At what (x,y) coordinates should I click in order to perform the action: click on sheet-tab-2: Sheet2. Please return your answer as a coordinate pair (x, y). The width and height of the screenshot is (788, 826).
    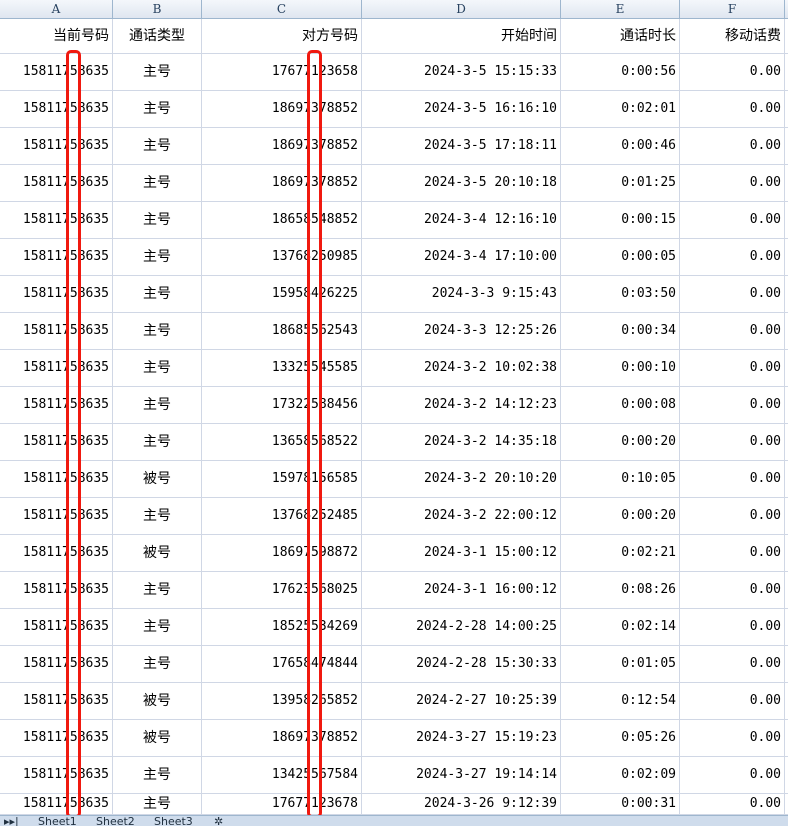
    Looking at the image, I should click on (115, 820).